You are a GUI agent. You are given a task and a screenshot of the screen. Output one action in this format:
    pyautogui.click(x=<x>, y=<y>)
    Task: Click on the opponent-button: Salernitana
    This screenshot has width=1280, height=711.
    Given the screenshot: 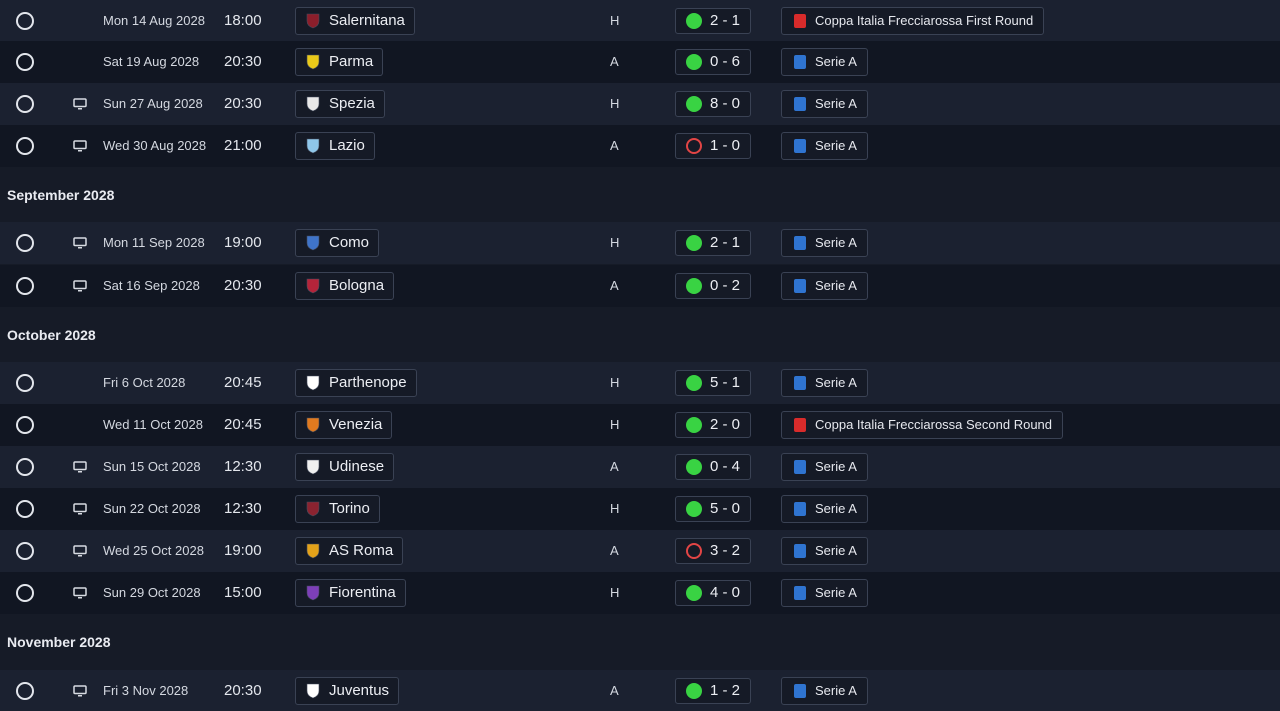 What is the action you would take?
    pyautogui.click(x=355, y=21)
    